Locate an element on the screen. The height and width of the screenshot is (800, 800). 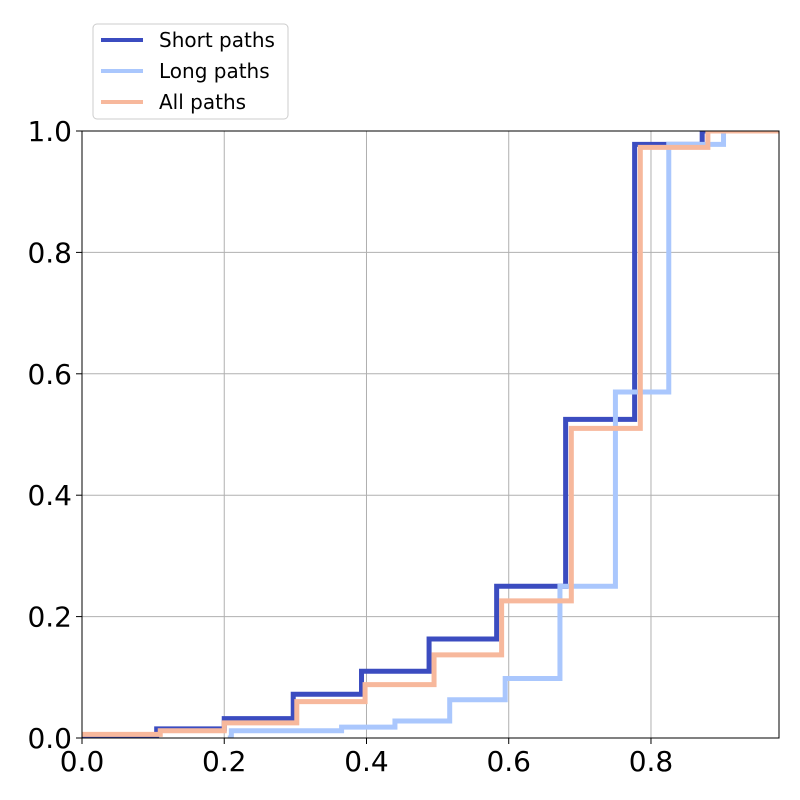
legend-label: All paths is located at coordinates (202, 102).